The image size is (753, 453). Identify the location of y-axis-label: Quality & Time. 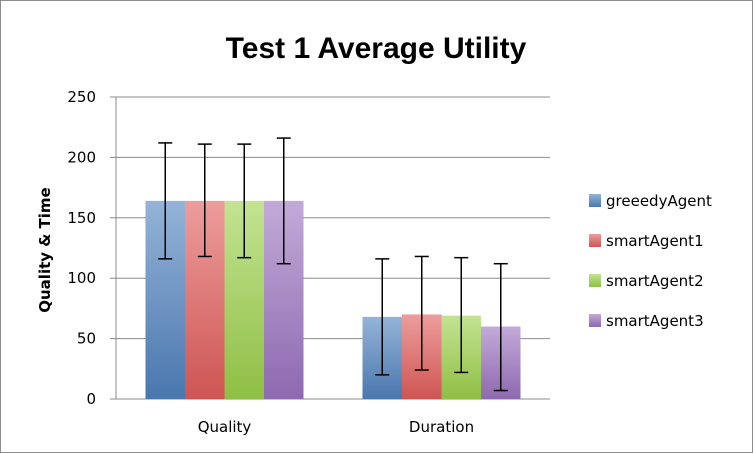
(45, 250).